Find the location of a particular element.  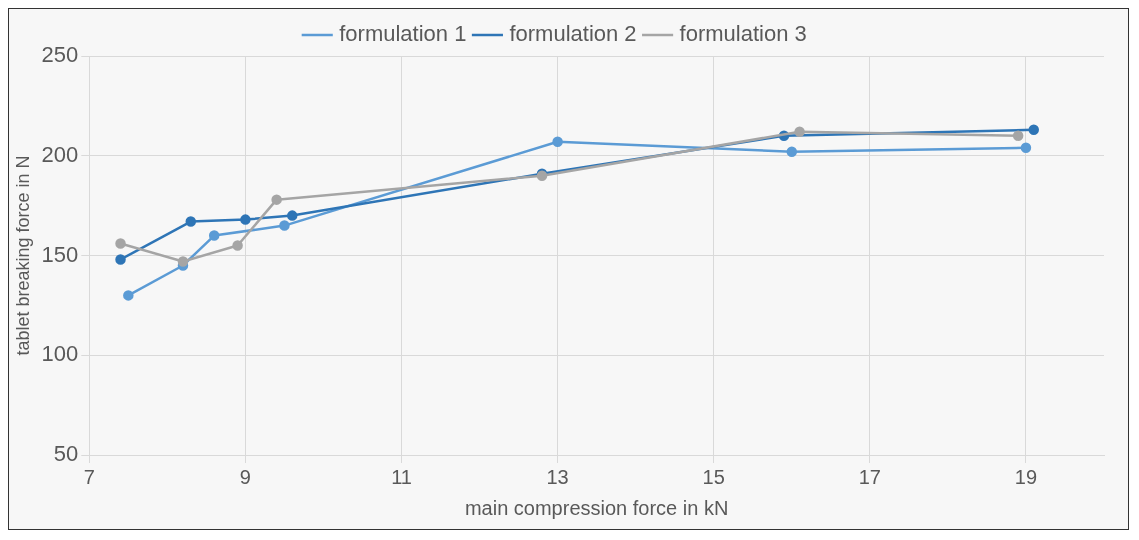

y-tick-label: 200 is located at coordinates (60, 154).